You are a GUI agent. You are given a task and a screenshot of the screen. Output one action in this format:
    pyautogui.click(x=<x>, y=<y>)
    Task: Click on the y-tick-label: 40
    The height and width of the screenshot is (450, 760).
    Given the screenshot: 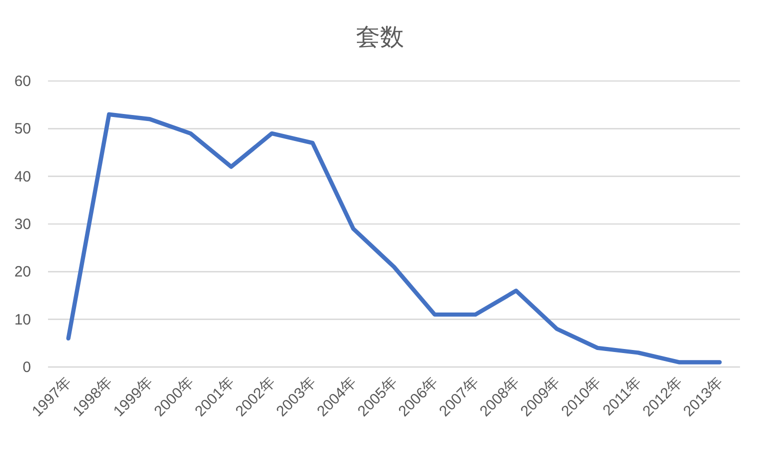 What is the action you would take?
    pyautogui.click(x=22, y=177)
    